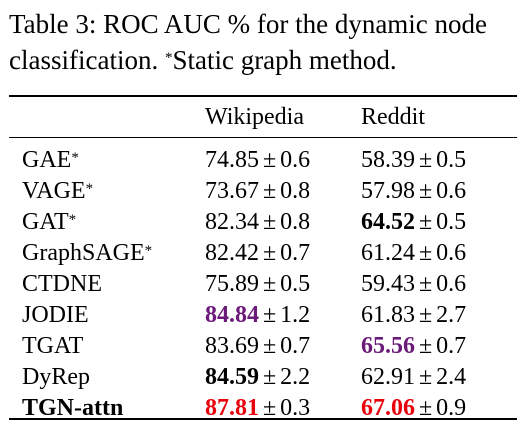  I want to click on caption-line-2-main: classification., so click(87, 60).